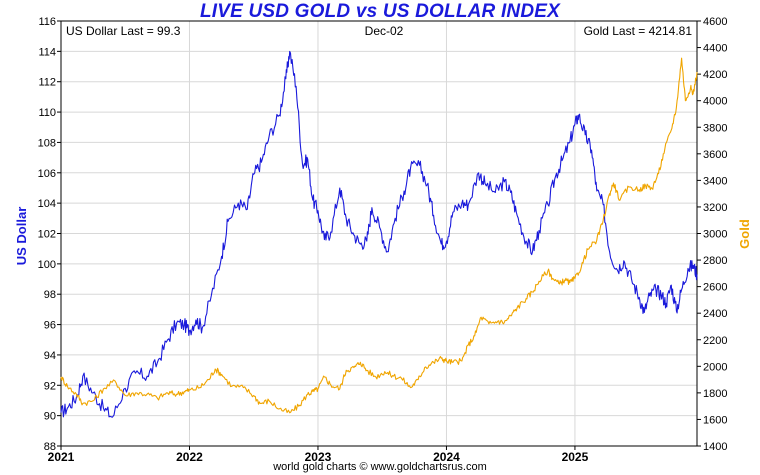  What do you see at coordinates (715, 75) in the screenshot?
I see `right-tick-label: 4200` at bounding box center [715, 75].